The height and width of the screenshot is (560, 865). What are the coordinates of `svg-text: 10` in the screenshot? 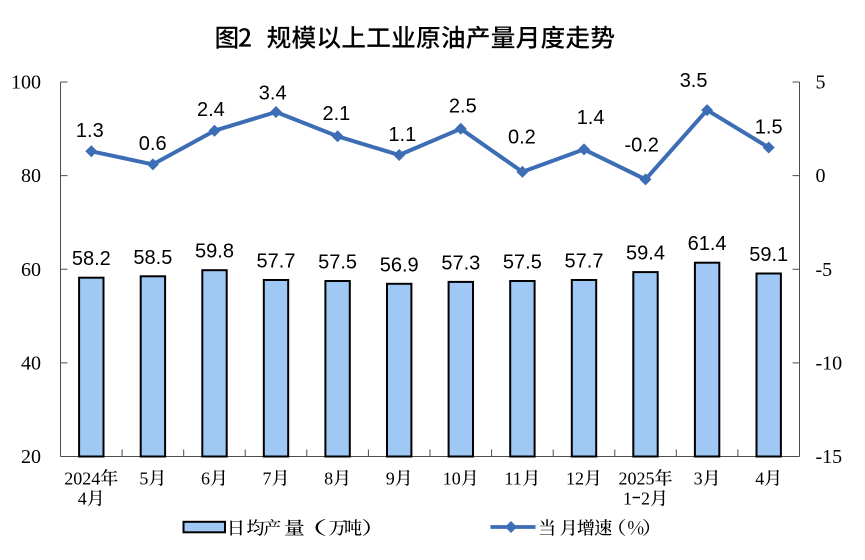 It's located at (452, 478).